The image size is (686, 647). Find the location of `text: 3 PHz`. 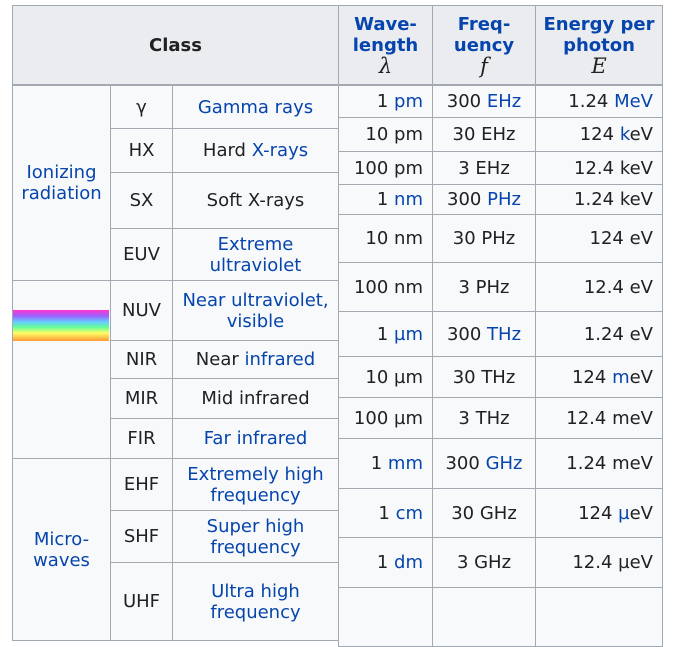

text: 3 PHz is located at coordinates (484, 287).